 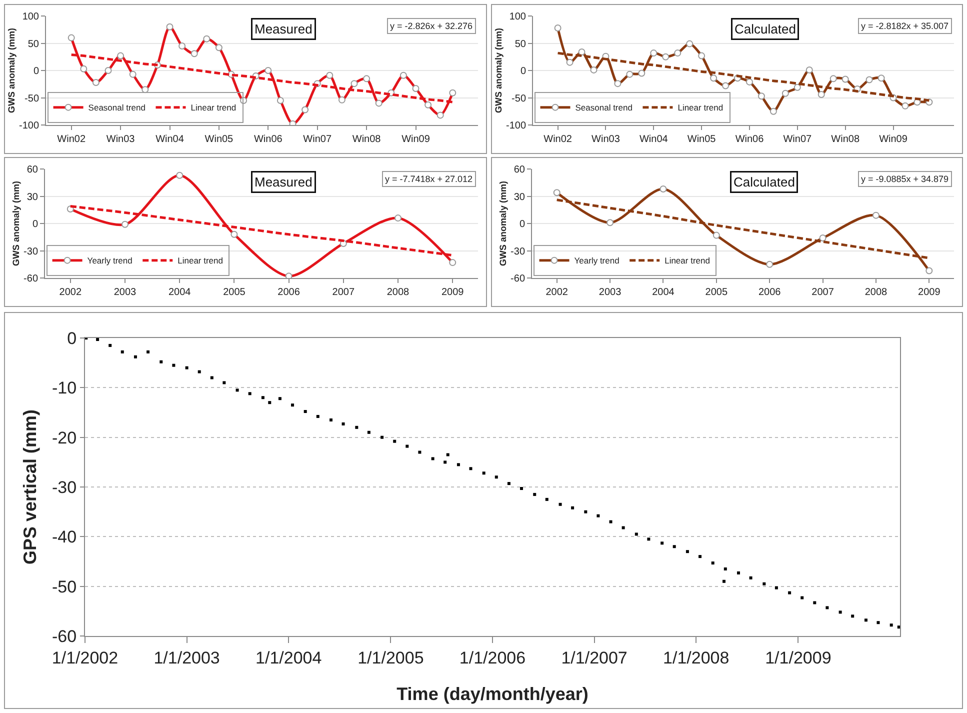 What do you see at coordinates (905, 179) in the screenshot?
I see `annotation: y = -9.0885x + 34.879` at bounding box center [905, 179].